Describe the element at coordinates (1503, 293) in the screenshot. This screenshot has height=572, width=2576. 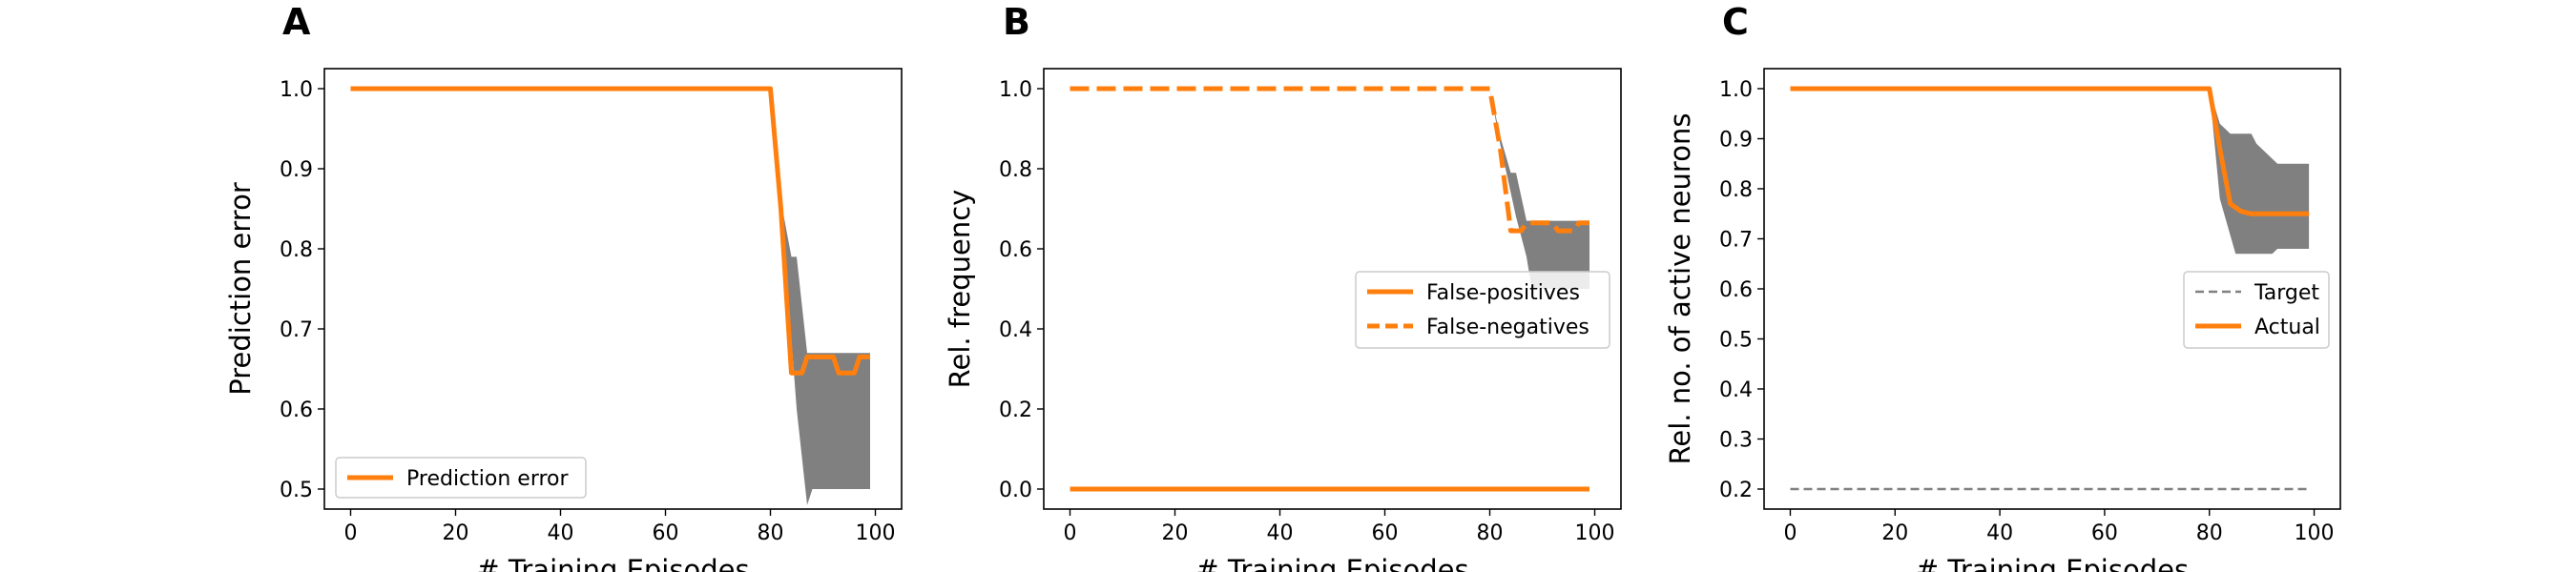
I see `legend-label: False-positives` at that location.